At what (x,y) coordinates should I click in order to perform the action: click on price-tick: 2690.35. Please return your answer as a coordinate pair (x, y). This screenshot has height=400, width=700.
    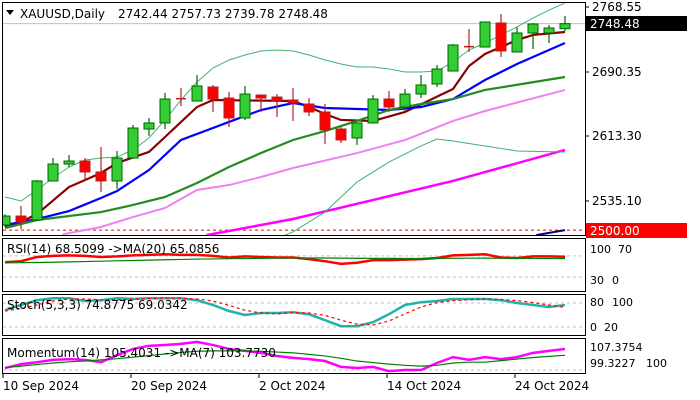
    Looking at the image, I should click on (617, 72).